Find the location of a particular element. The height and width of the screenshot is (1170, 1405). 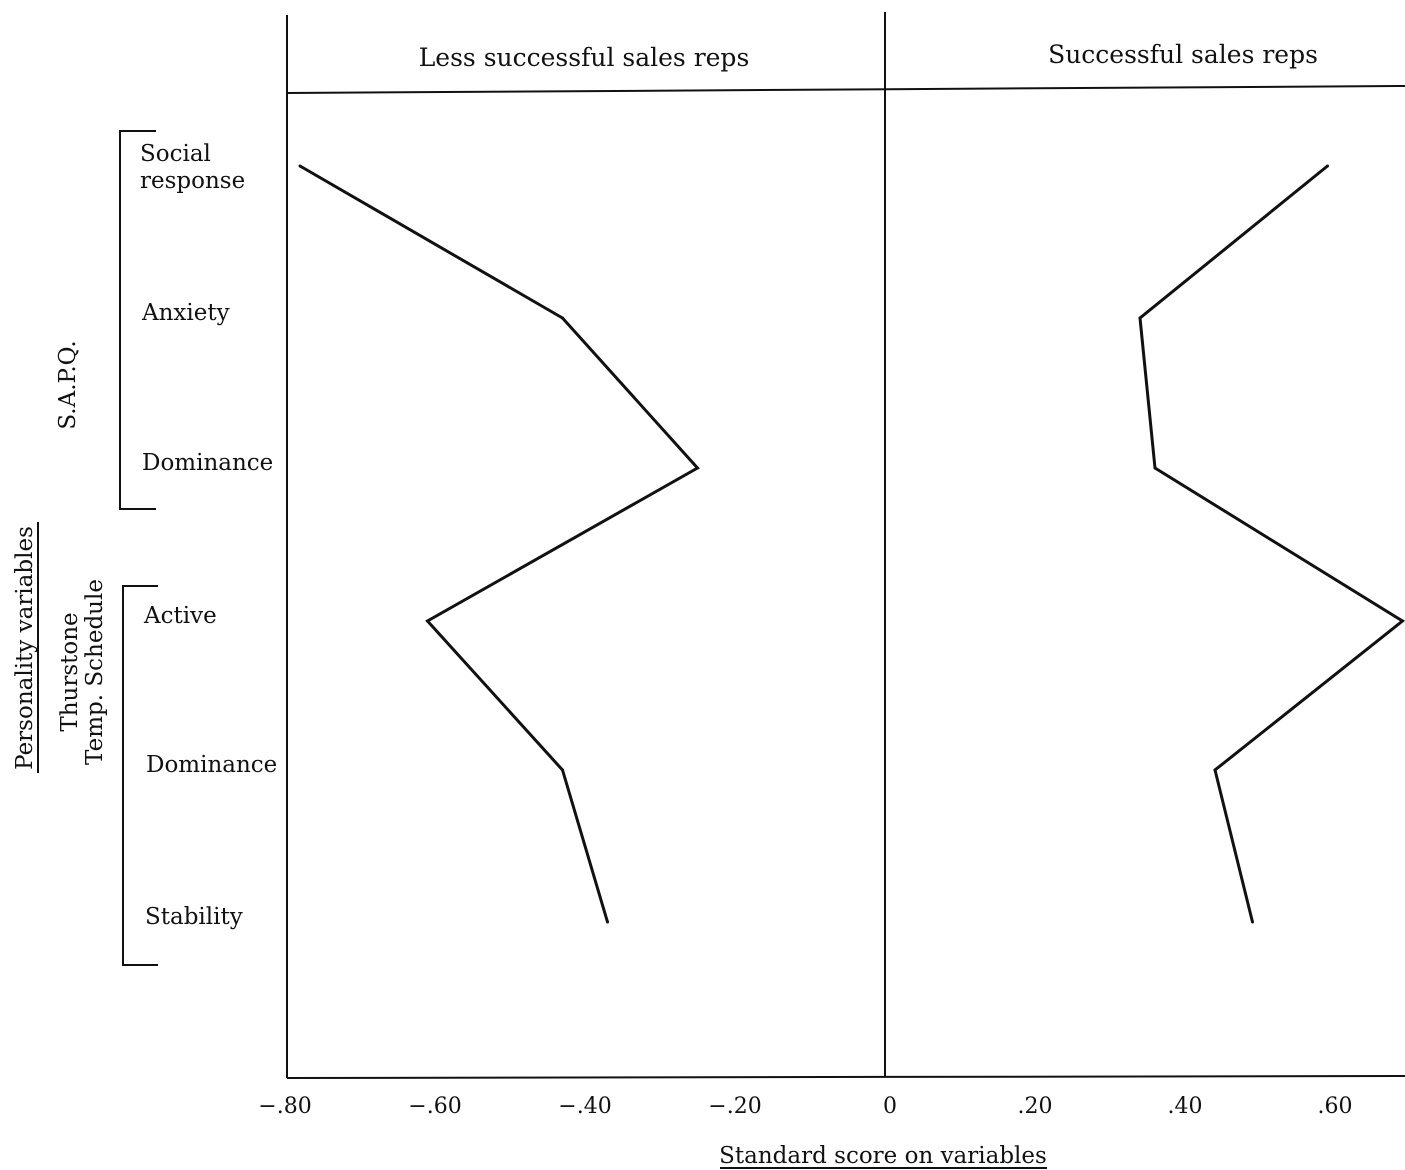

x-tick-label: .40 is located at coordinates (1185, 1106).